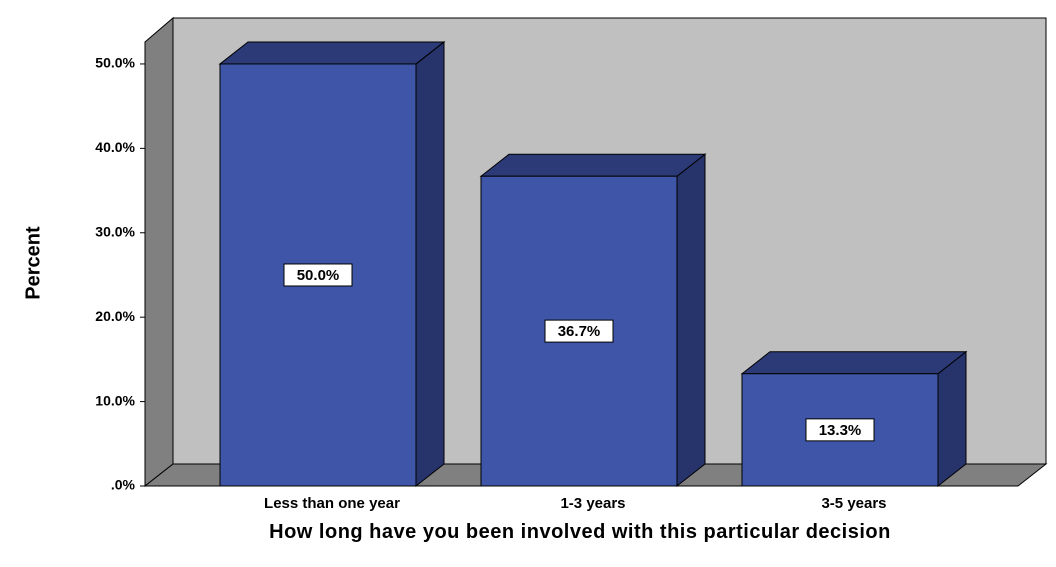  What do you see at coordinates (159, 252) in the screenshot?
I see `left-wall` at bounding box center [159, 252].